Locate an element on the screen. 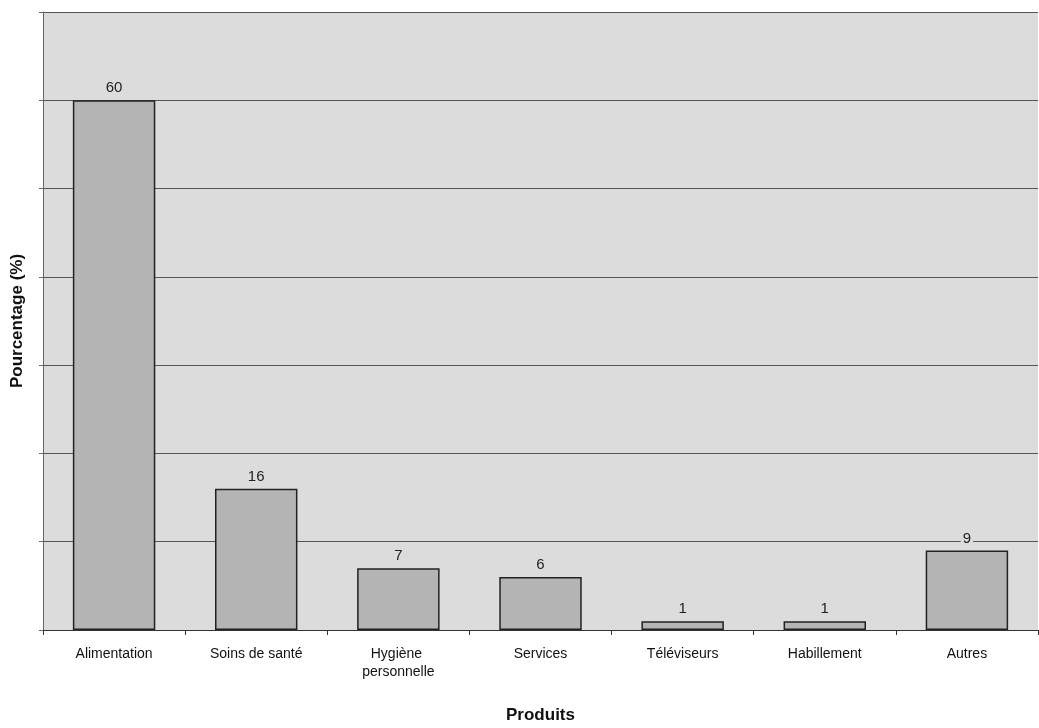 This screenshot has height=728, width=1039. y-axis-title: Pourcentage (%) is located at coordinates (16, 321).